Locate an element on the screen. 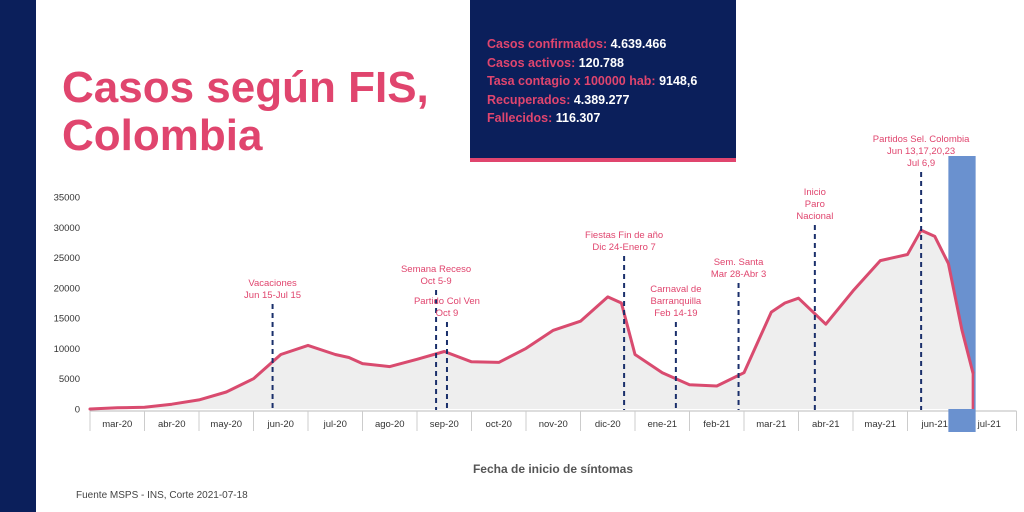 This screenshot has width=1024, height=512. stat-recovered: Recuperados: 4.389.277 is located at coordinates (558, 99).